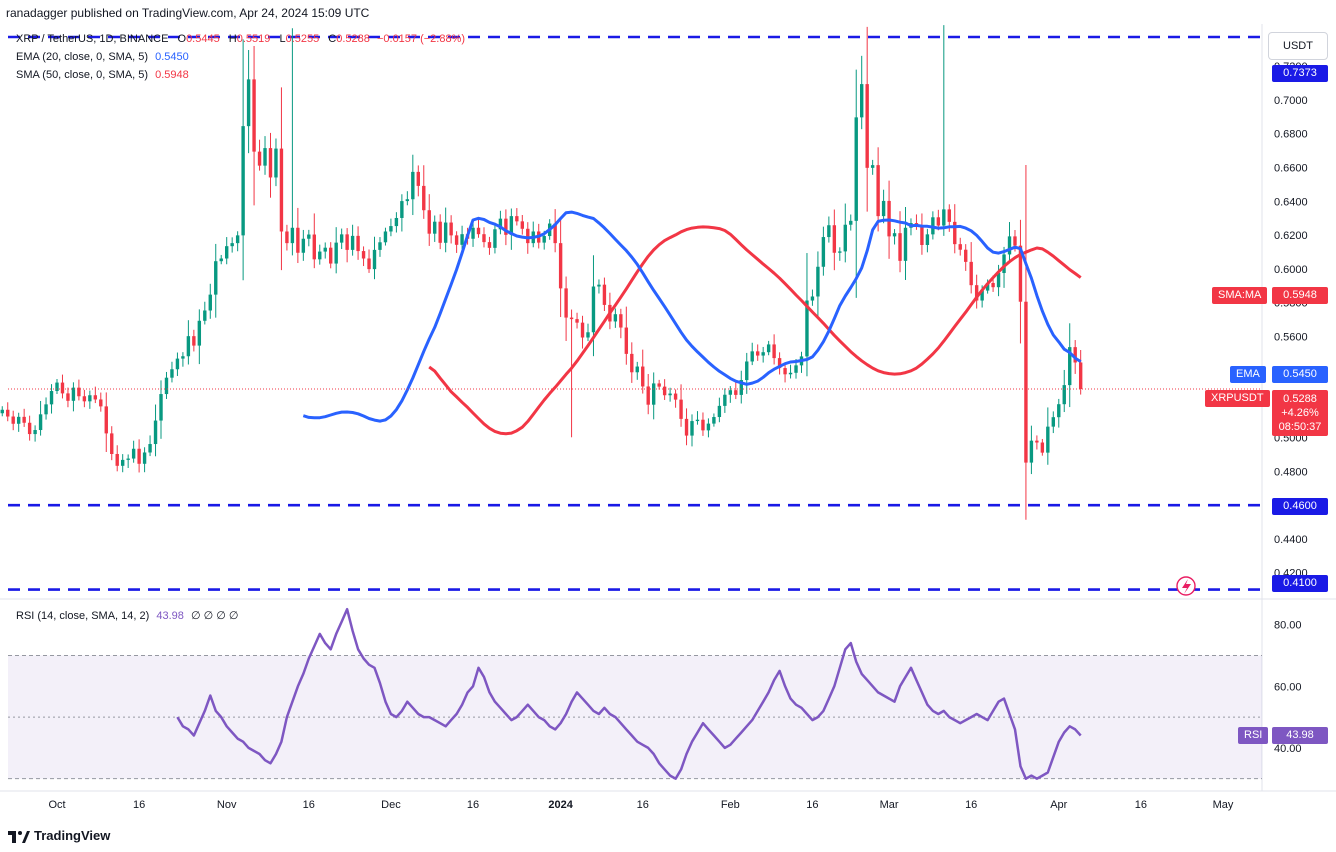  I want to click on rsi-tick-label: 80.00, so click(1288, 626).